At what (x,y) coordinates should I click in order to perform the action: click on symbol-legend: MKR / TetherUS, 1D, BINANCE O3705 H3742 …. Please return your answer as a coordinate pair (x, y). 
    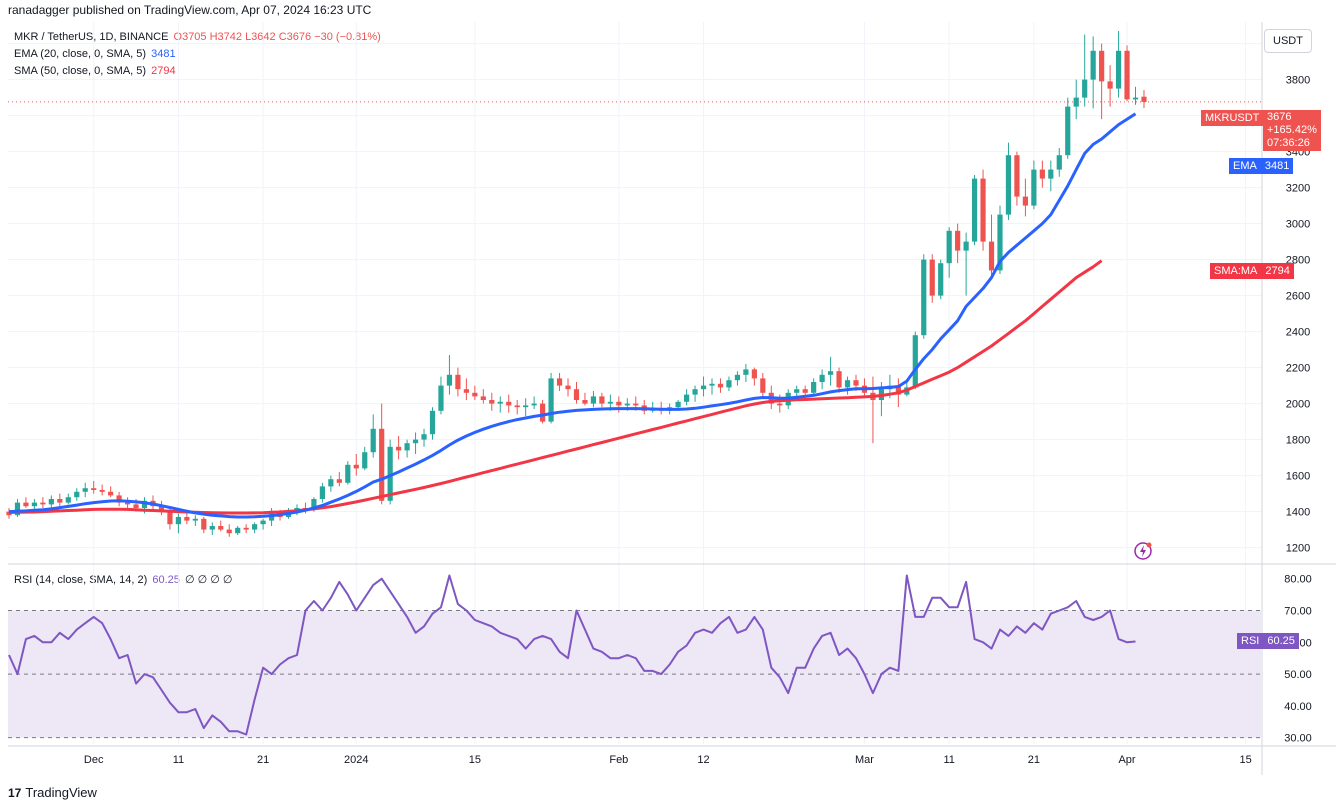
    Looking at the image, I should click on (197, 37).